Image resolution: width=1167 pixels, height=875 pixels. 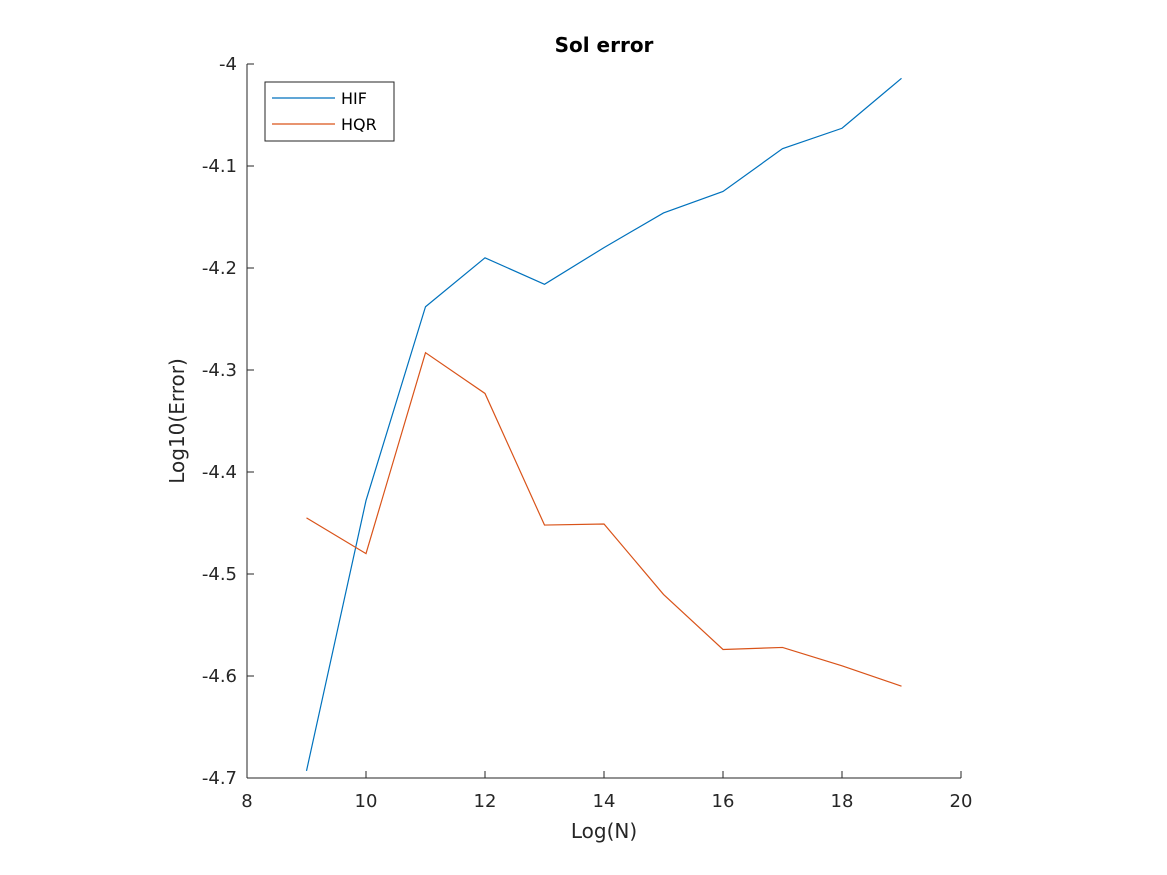 I want to click on legend: HIF HQR, so click(x=329, y=111).